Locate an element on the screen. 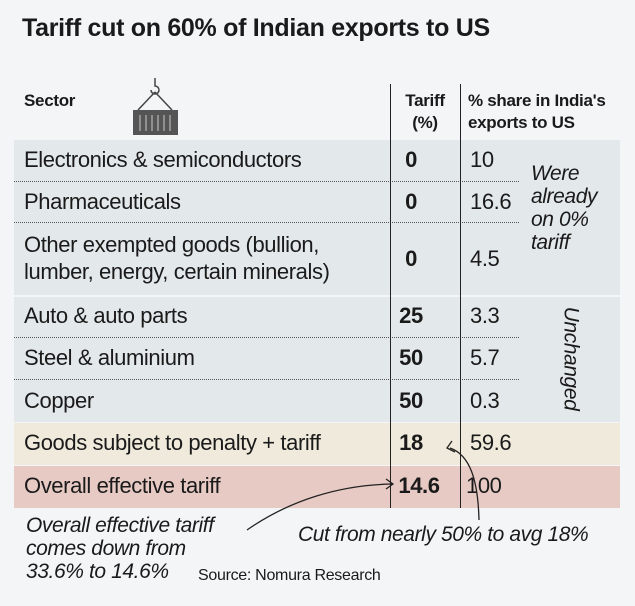  header-share: % share in India's exports to US is located at coordinates (537, 112).